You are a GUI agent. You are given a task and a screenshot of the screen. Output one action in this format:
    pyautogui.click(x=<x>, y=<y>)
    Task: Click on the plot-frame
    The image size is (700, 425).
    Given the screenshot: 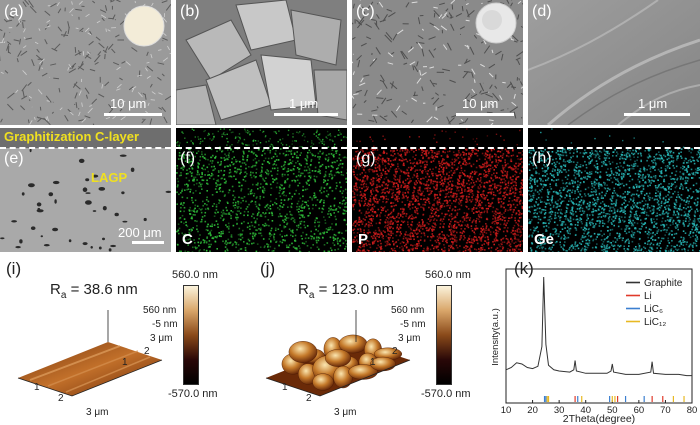 What is the action you would take?
    pyautogui.click(x=599, y=336)
    